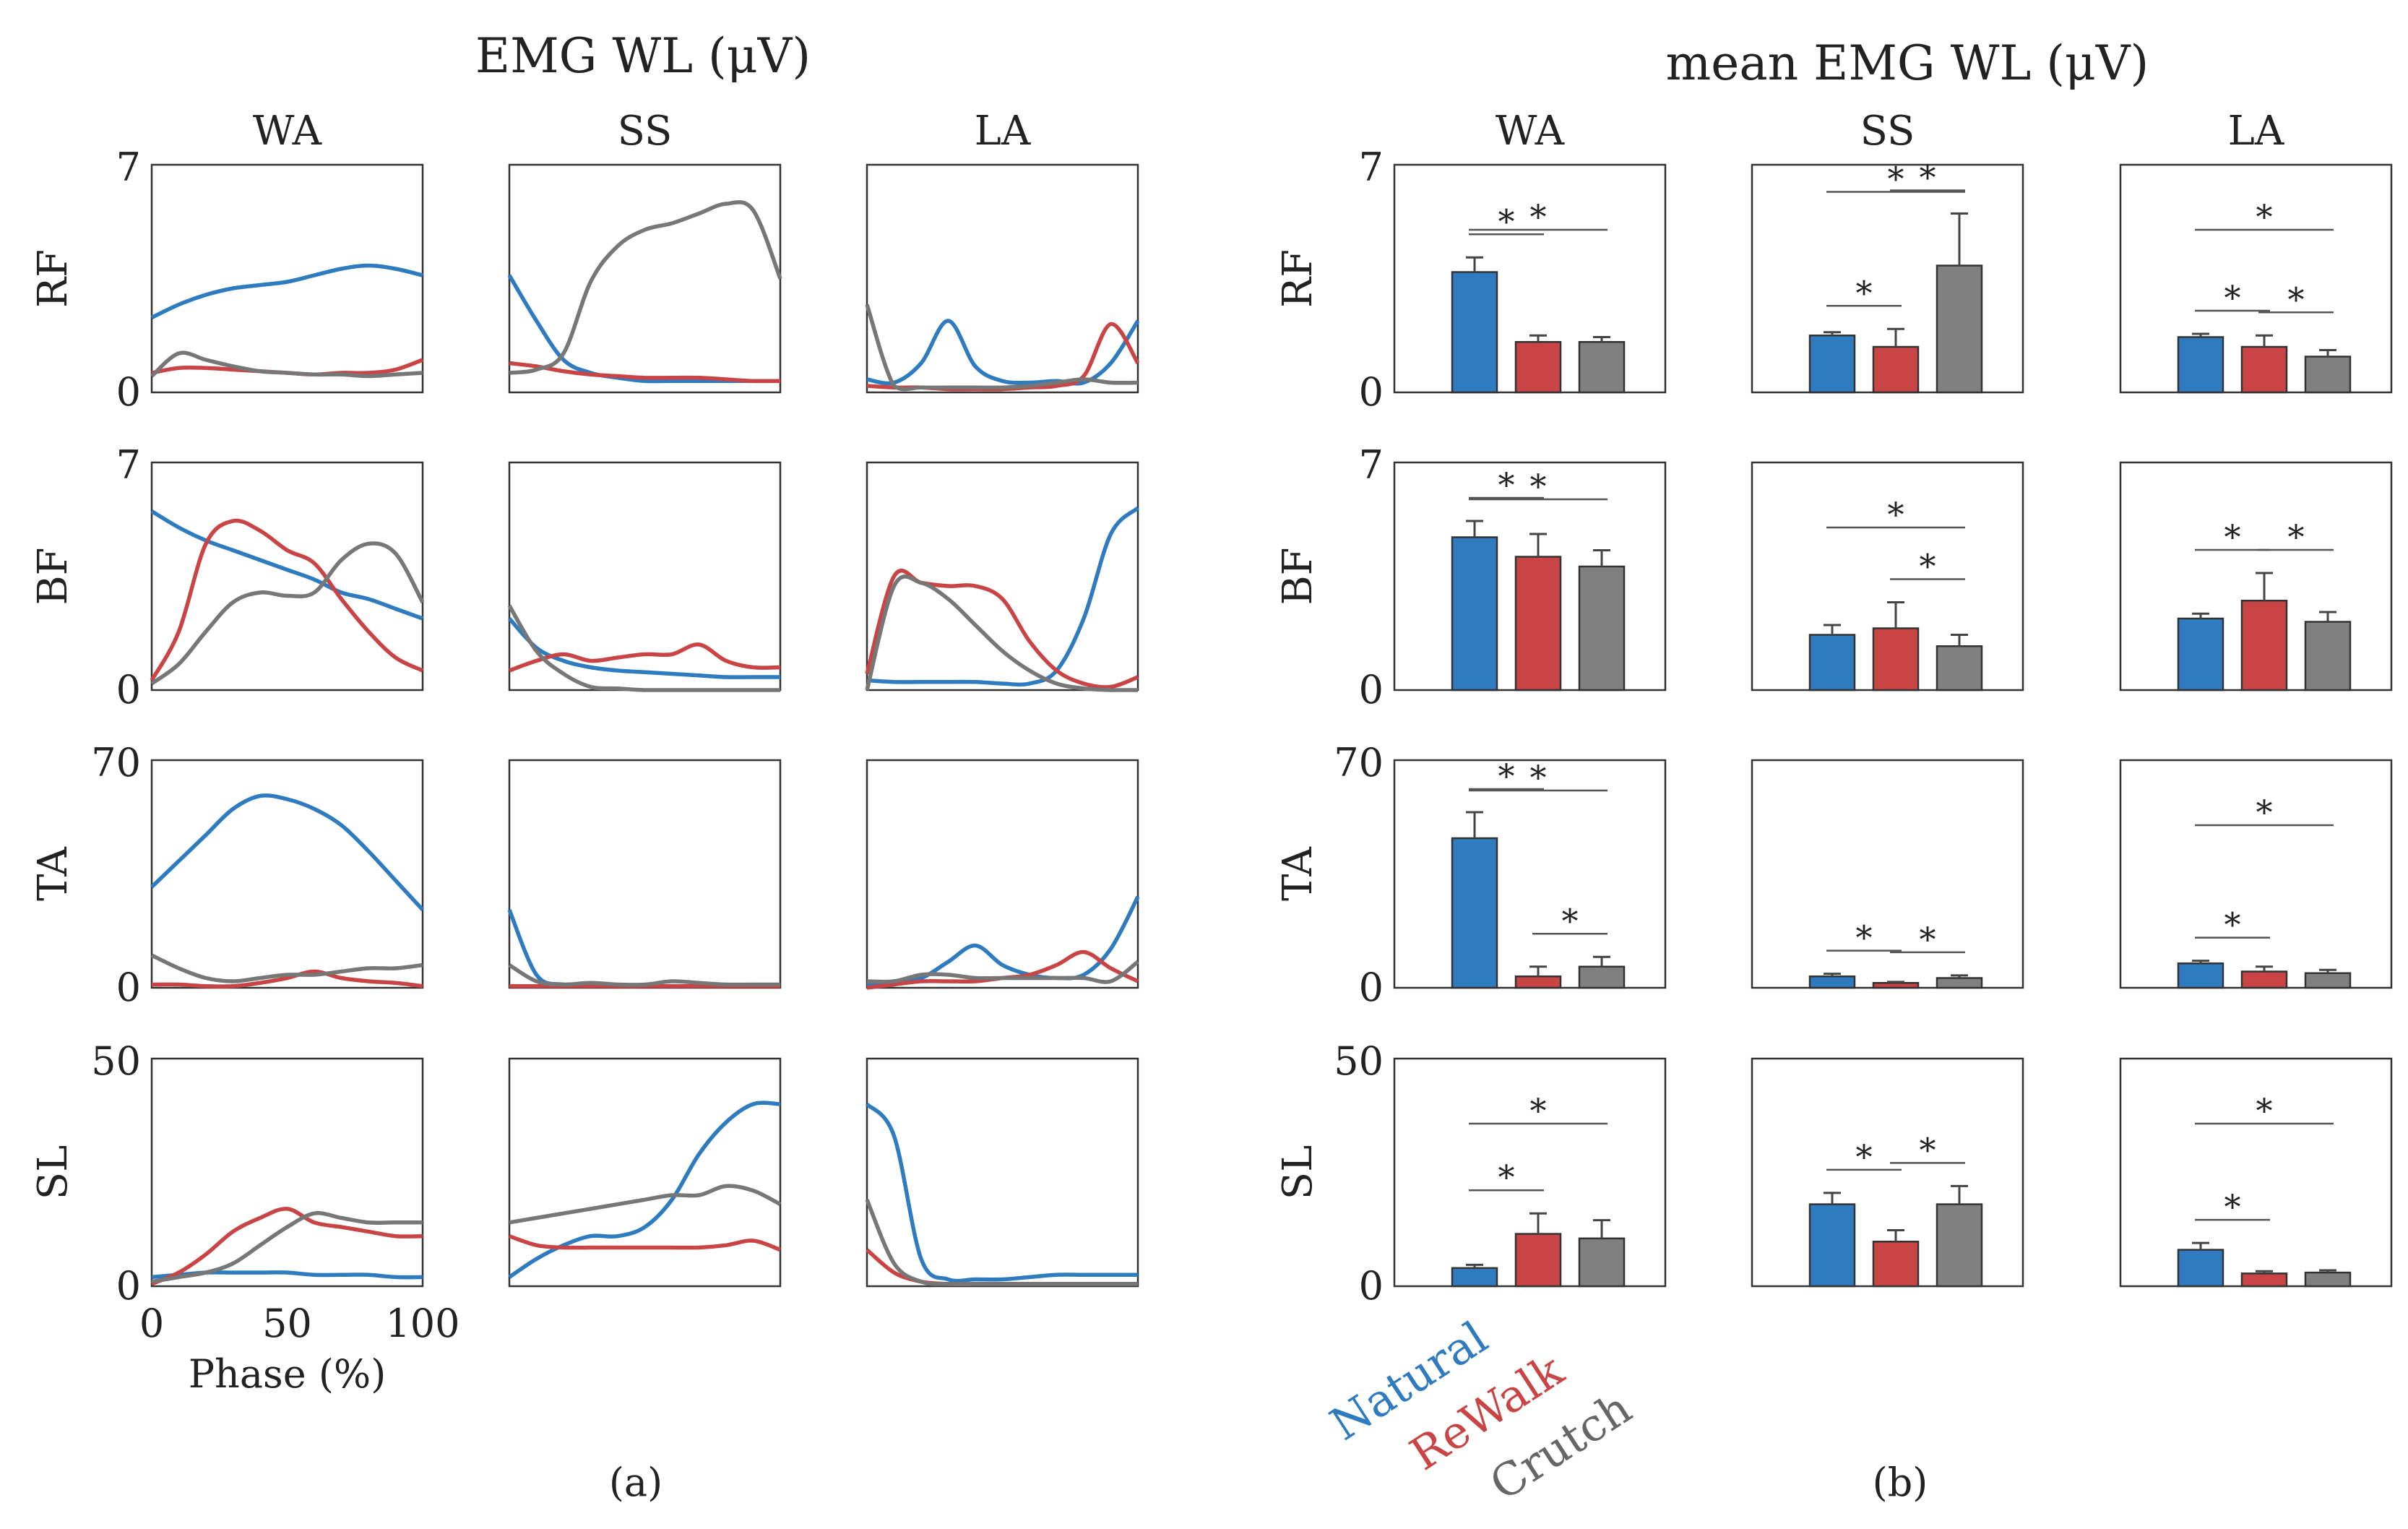 This screenshot has height=1529, width=2408. I want to click on bar-panel-rf-ss: * * *, so click(1887, 276).